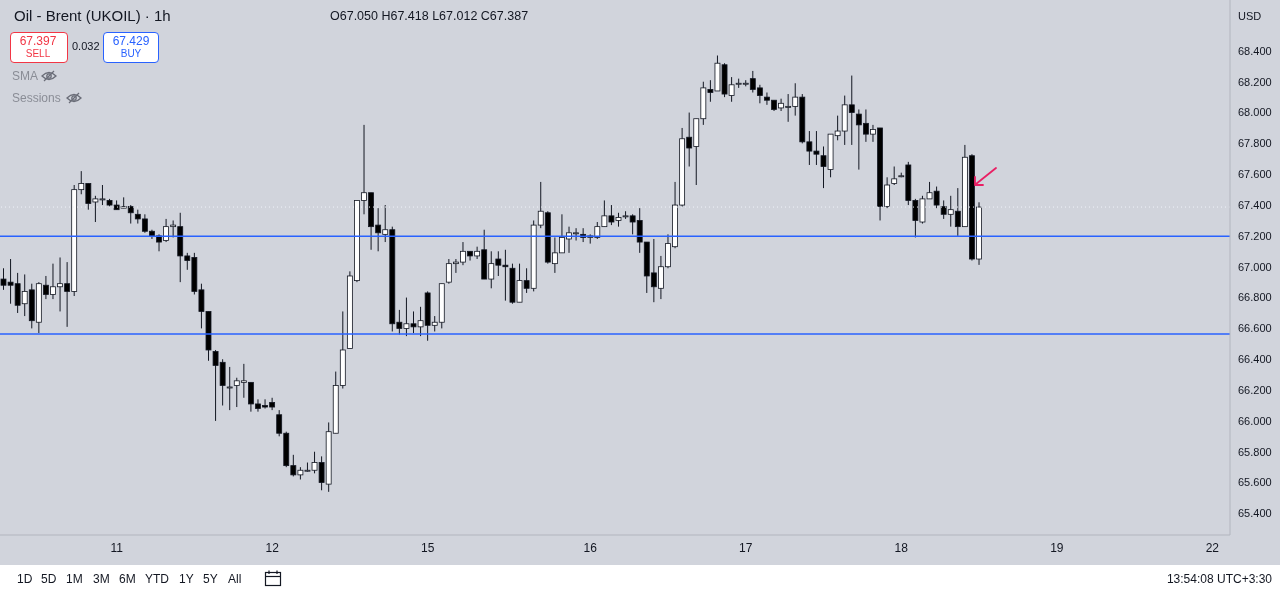 The height and width of the screenshot is (596, 1280). Describe the element at coordinates (1255, 328) in the screenshot. I see `y-tick-label: 66.600` at that location.